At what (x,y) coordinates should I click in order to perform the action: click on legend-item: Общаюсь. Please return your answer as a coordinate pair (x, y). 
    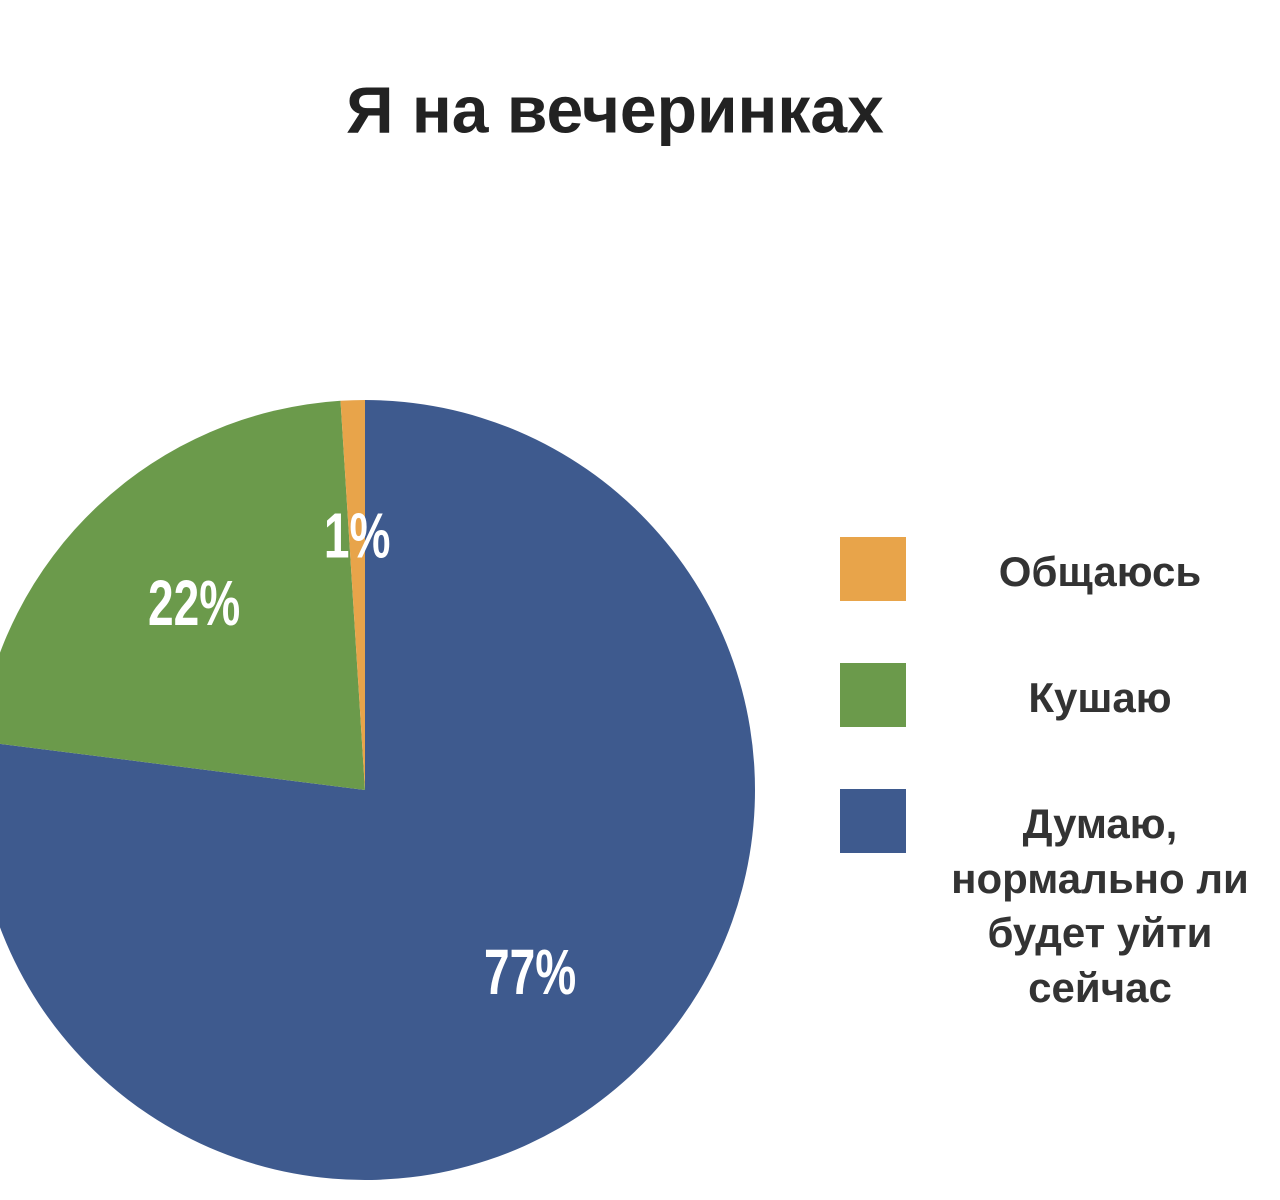
    Looking at the image, I should click on (1060, 569).